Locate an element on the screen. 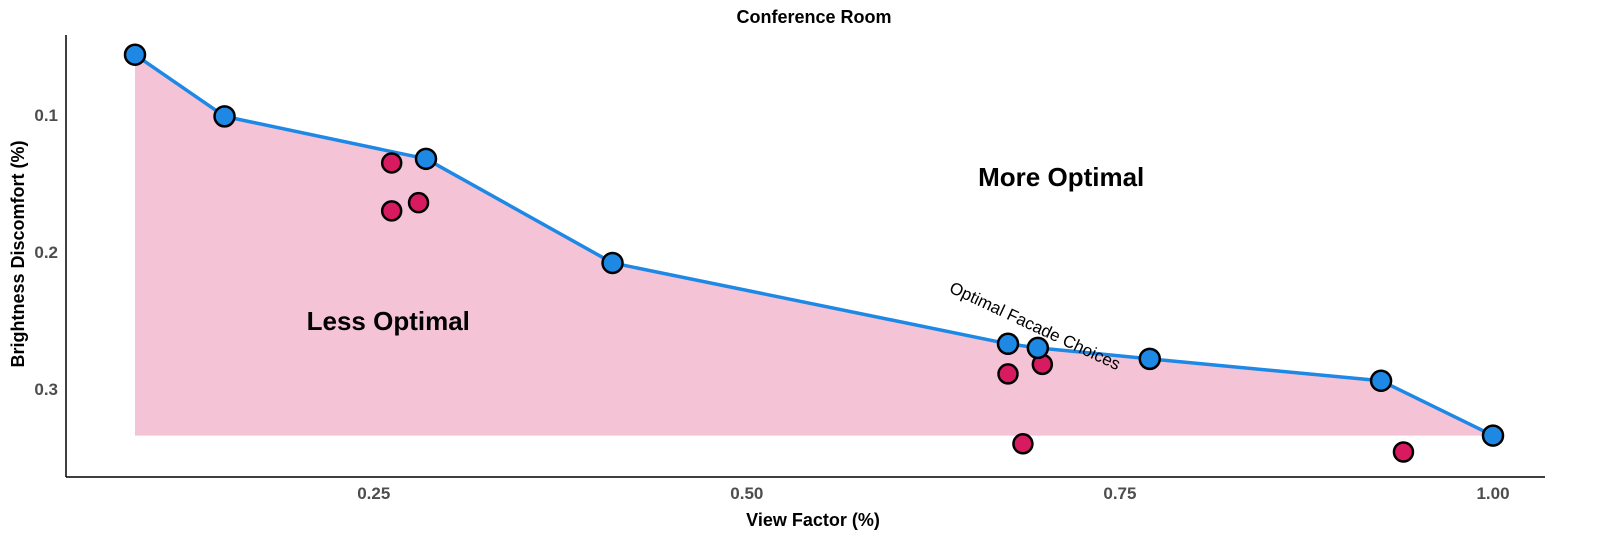  region-annotation: More Optimal is located at coordinates (1061, 177).